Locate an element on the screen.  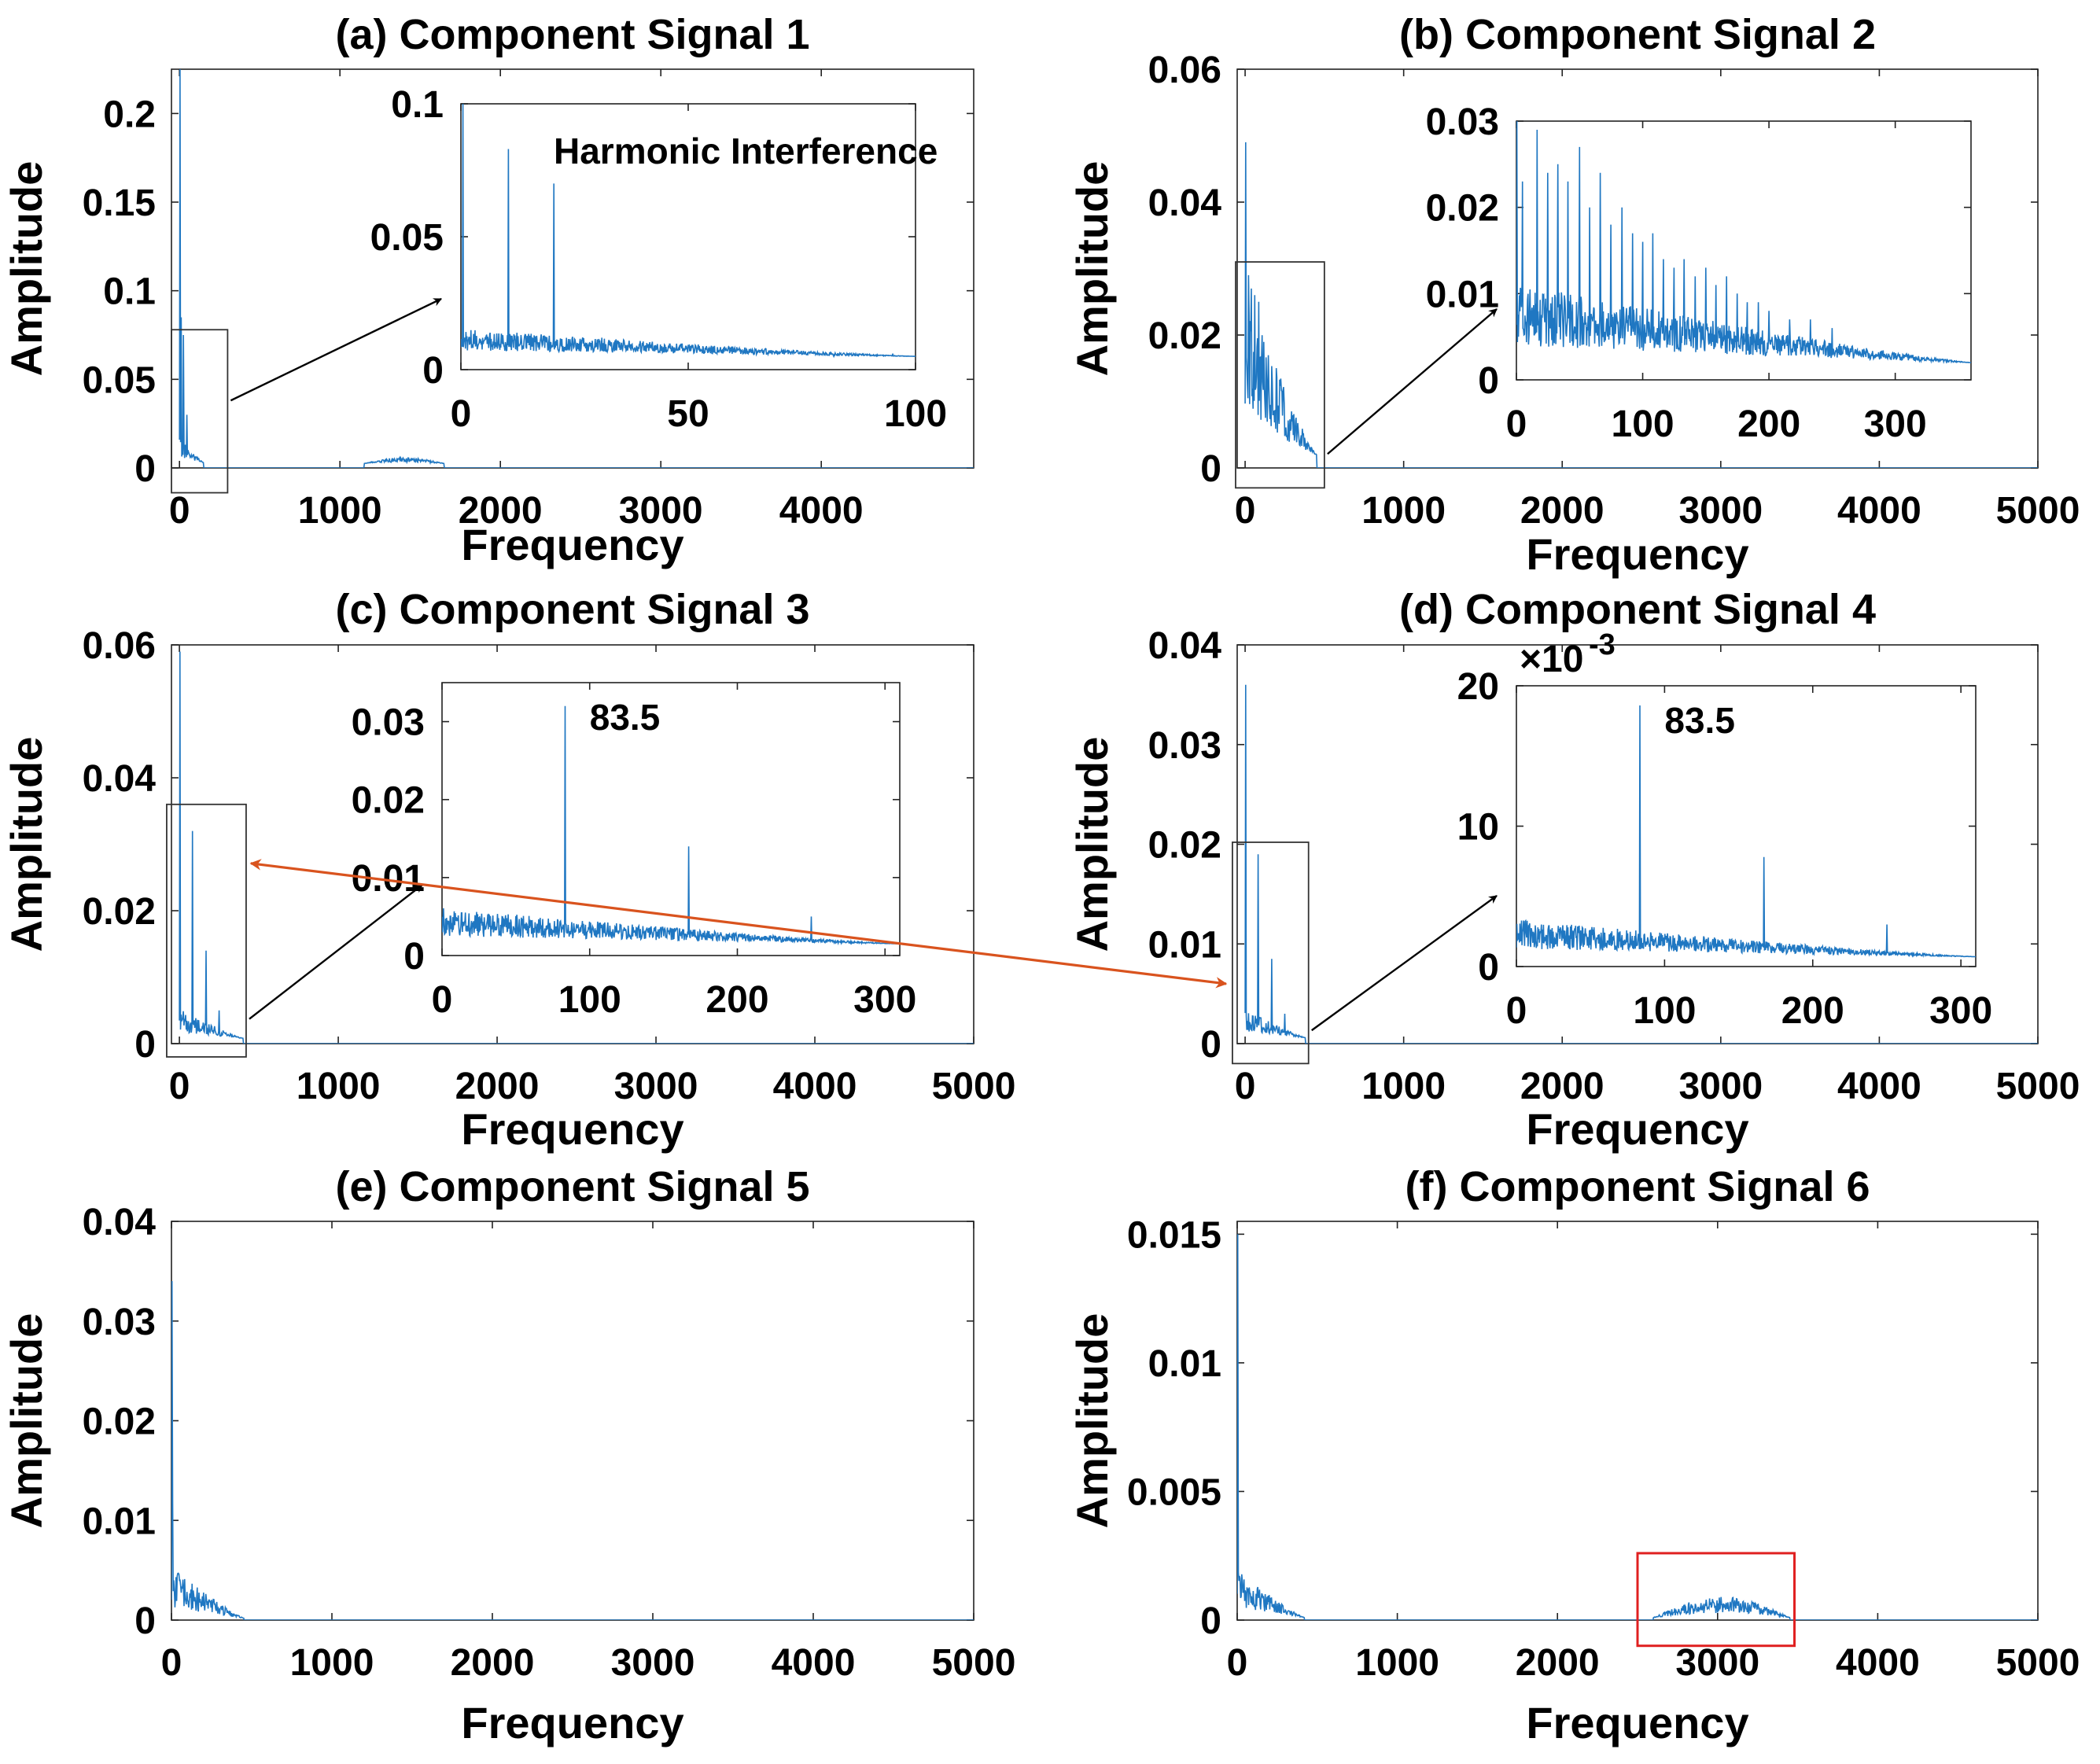
main-y-tick-label: 0.15 is located at coordinates (119, 203).